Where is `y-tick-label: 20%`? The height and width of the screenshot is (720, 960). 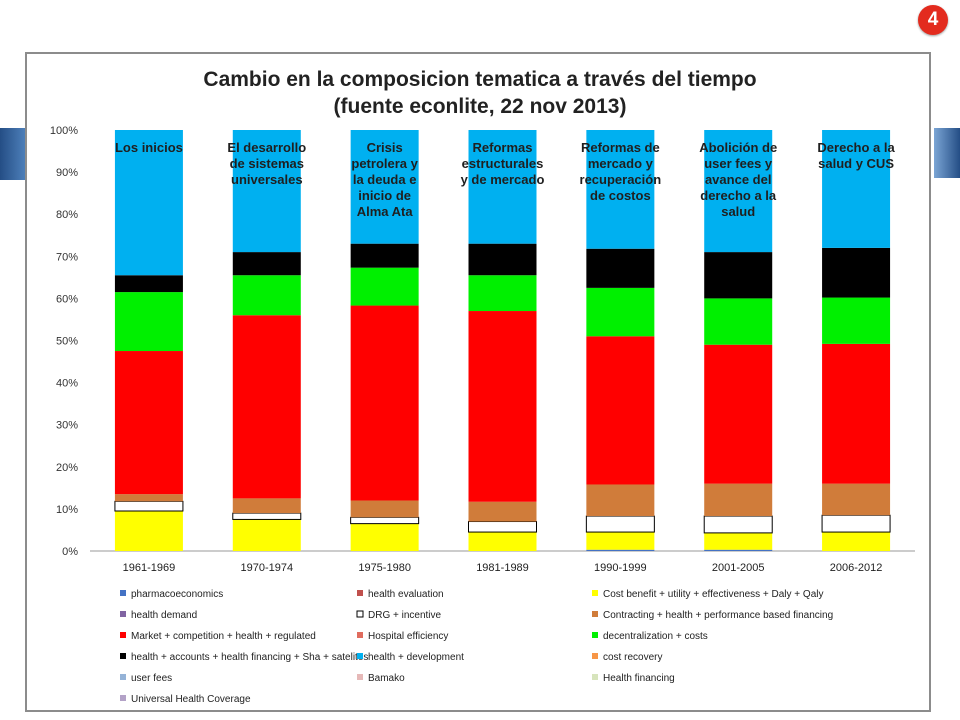
y-tick-label: 20% is located at coordinates (67, 468).